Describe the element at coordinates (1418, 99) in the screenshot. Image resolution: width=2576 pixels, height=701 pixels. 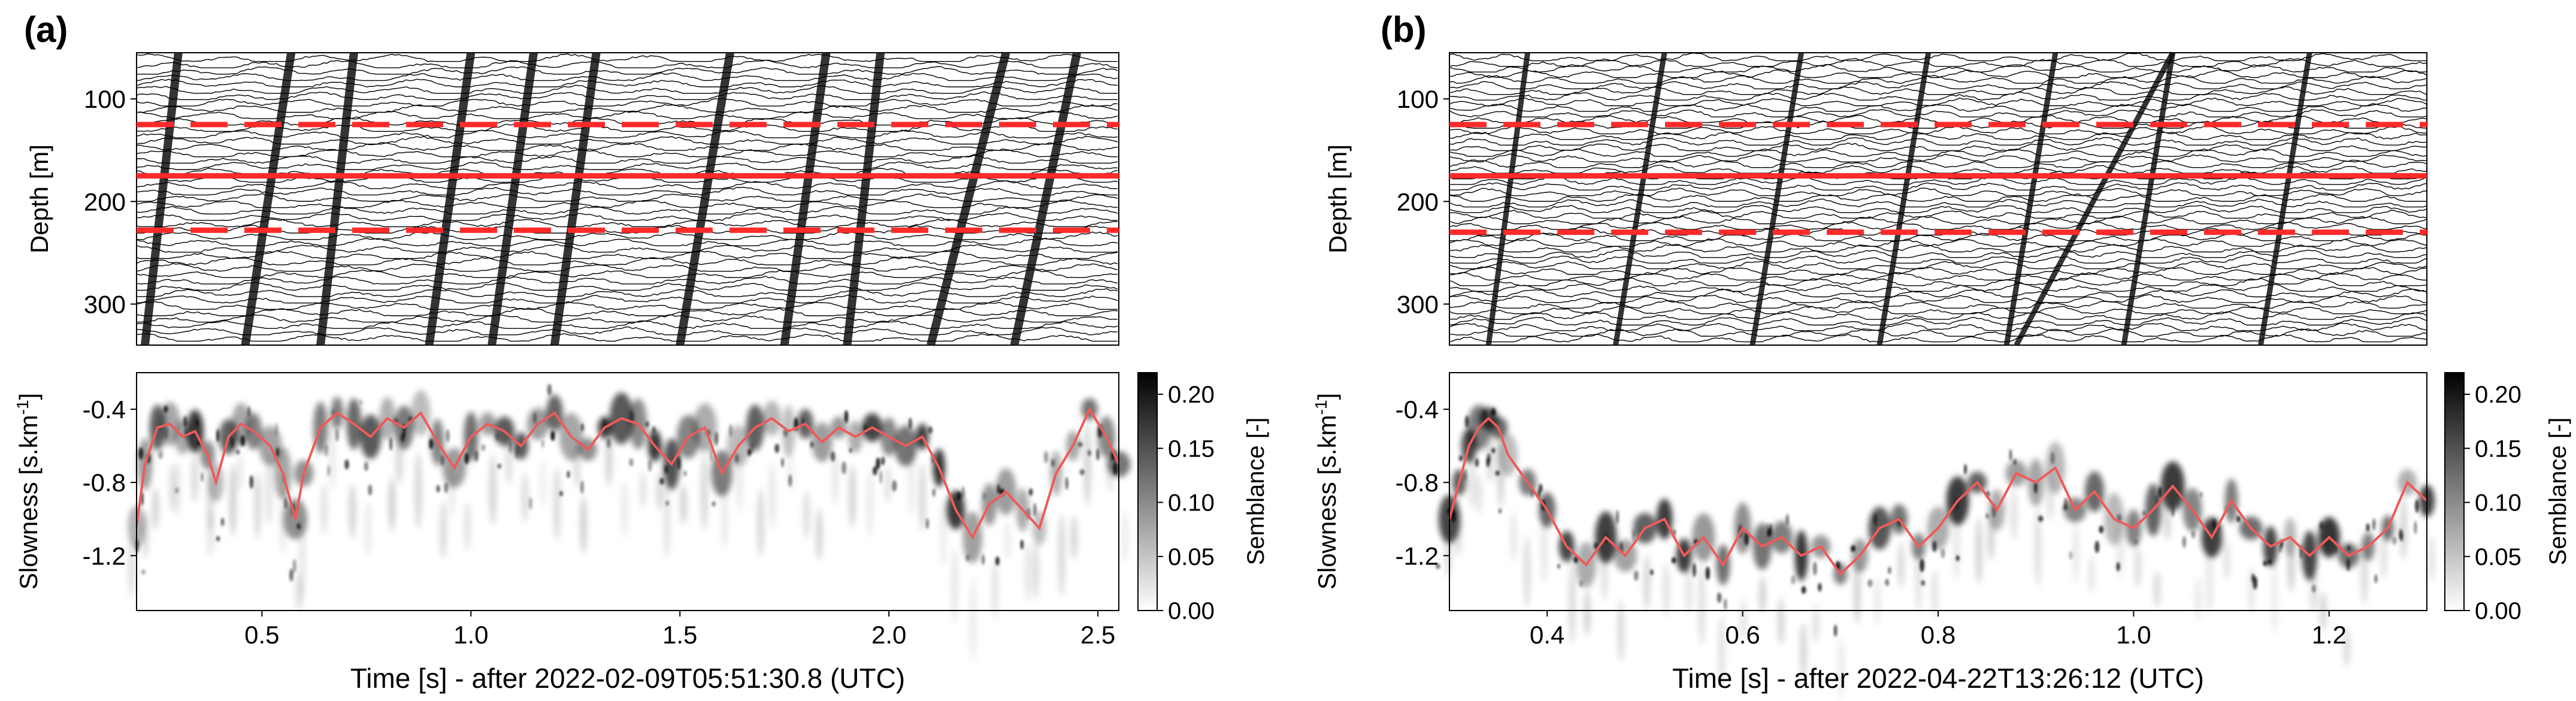
I see `y-tick-label: 100` at that location.